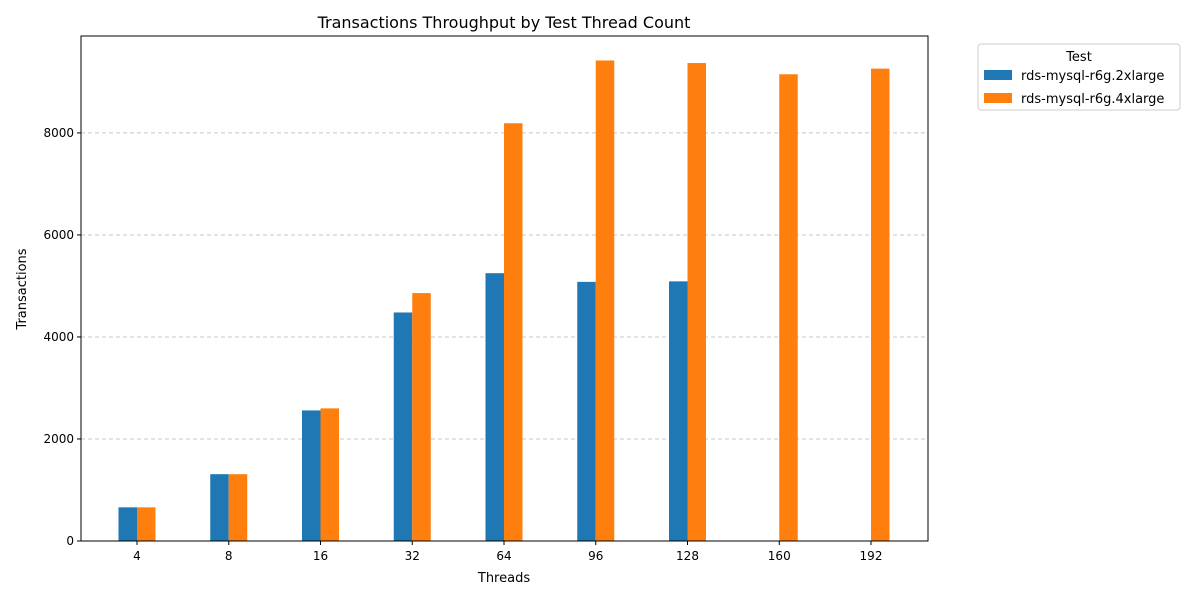  Describe the element at coordinates (779, 556) in the screenshot. I see `x-tick-label: 160` at that location.